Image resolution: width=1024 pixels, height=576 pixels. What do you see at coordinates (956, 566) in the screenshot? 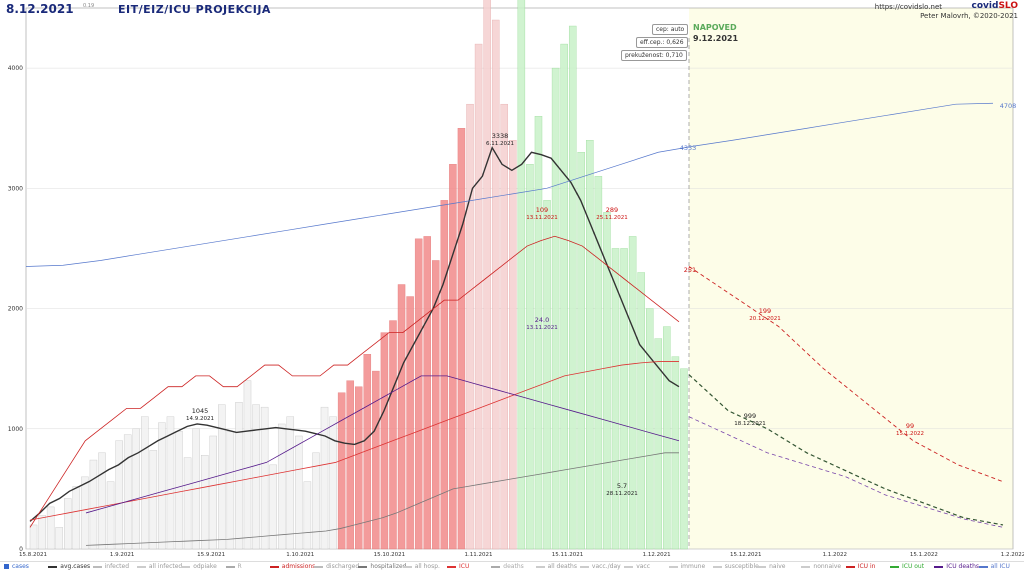
I see `legend-item: ICU deaths` at bounding box center [956, 566].